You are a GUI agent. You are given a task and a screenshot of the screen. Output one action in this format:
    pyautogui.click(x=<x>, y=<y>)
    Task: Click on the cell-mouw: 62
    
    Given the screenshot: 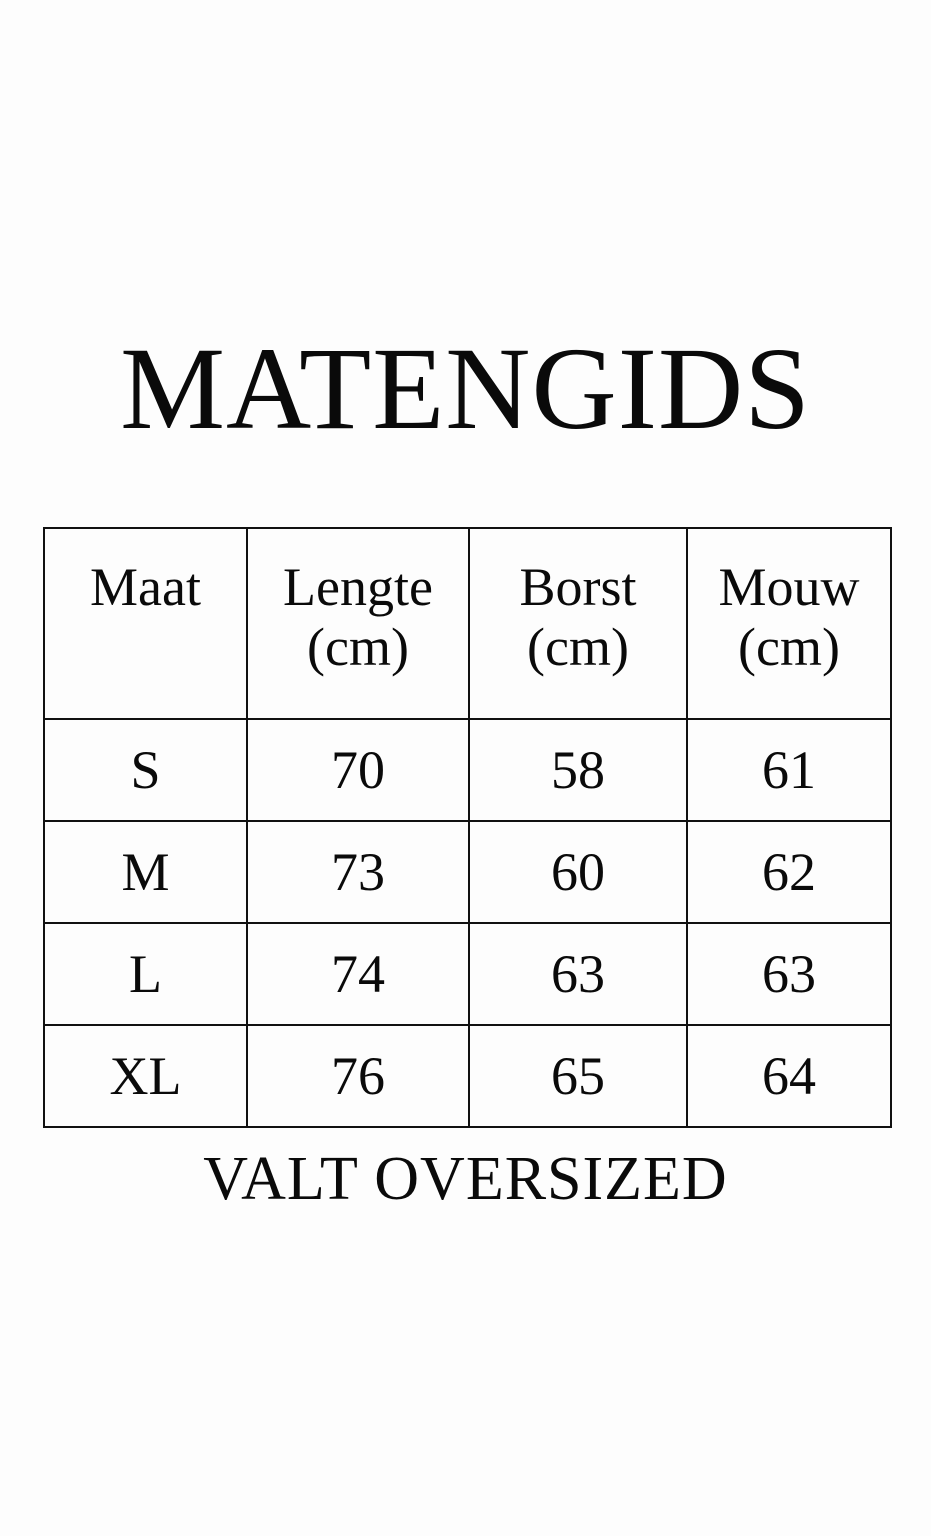 What is the action you would take?
    pyautogui.click(x=789, y=872)
    